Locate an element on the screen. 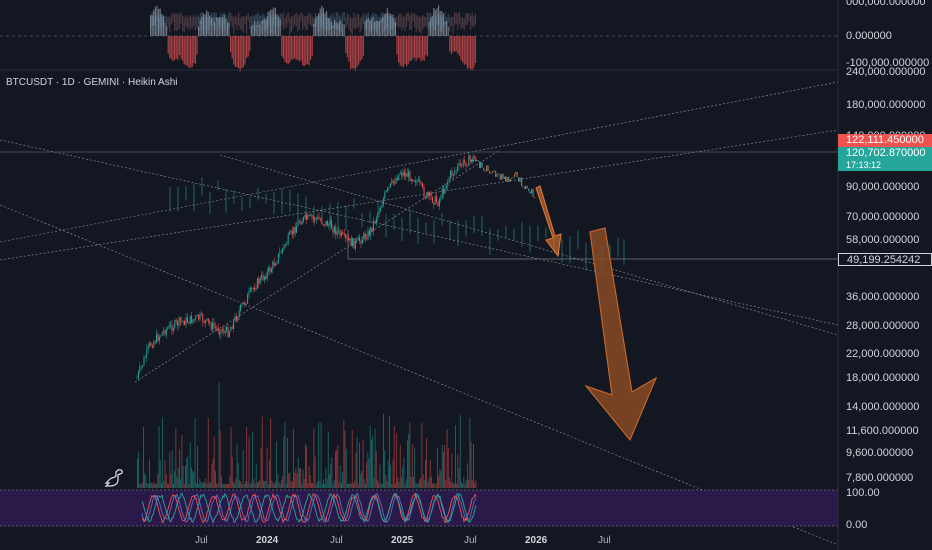 The height and width of the screenshot is (550, 932). price-label: 28,000.000000 is located at coordinates (883, 326).